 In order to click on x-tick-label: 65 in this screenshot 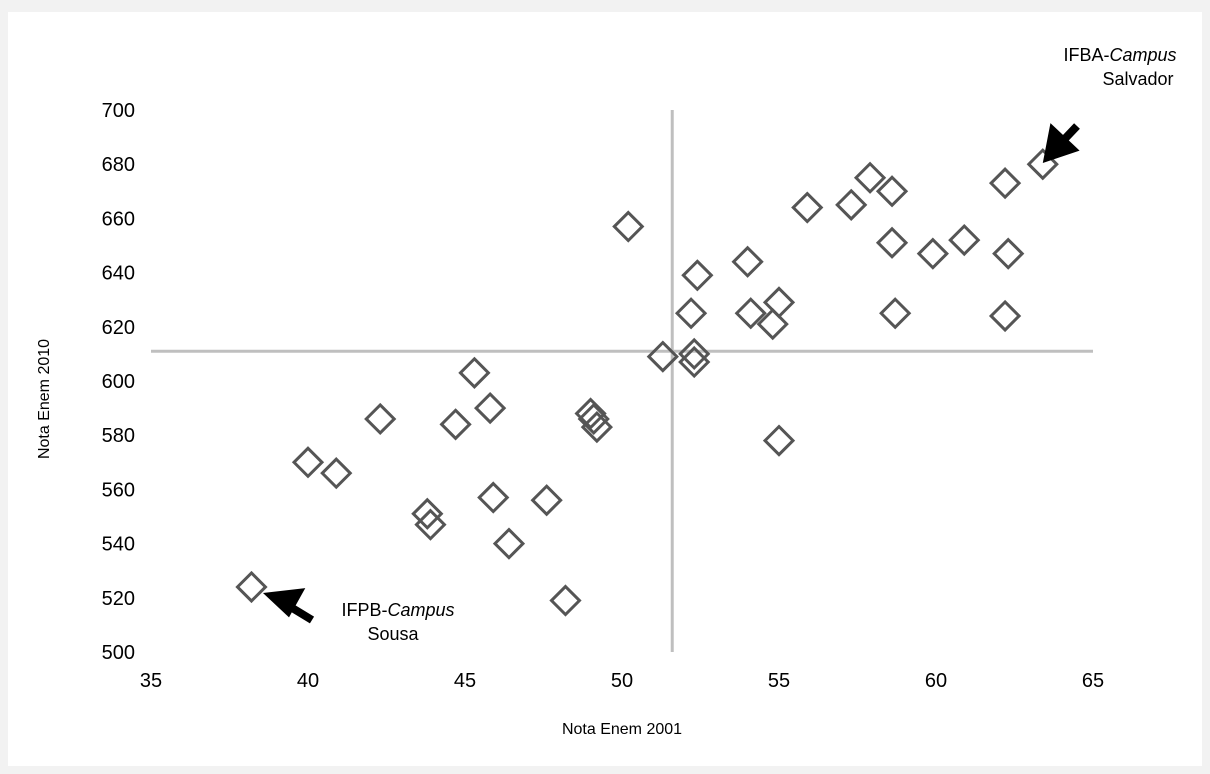, I will do `click(1093, 681)`.